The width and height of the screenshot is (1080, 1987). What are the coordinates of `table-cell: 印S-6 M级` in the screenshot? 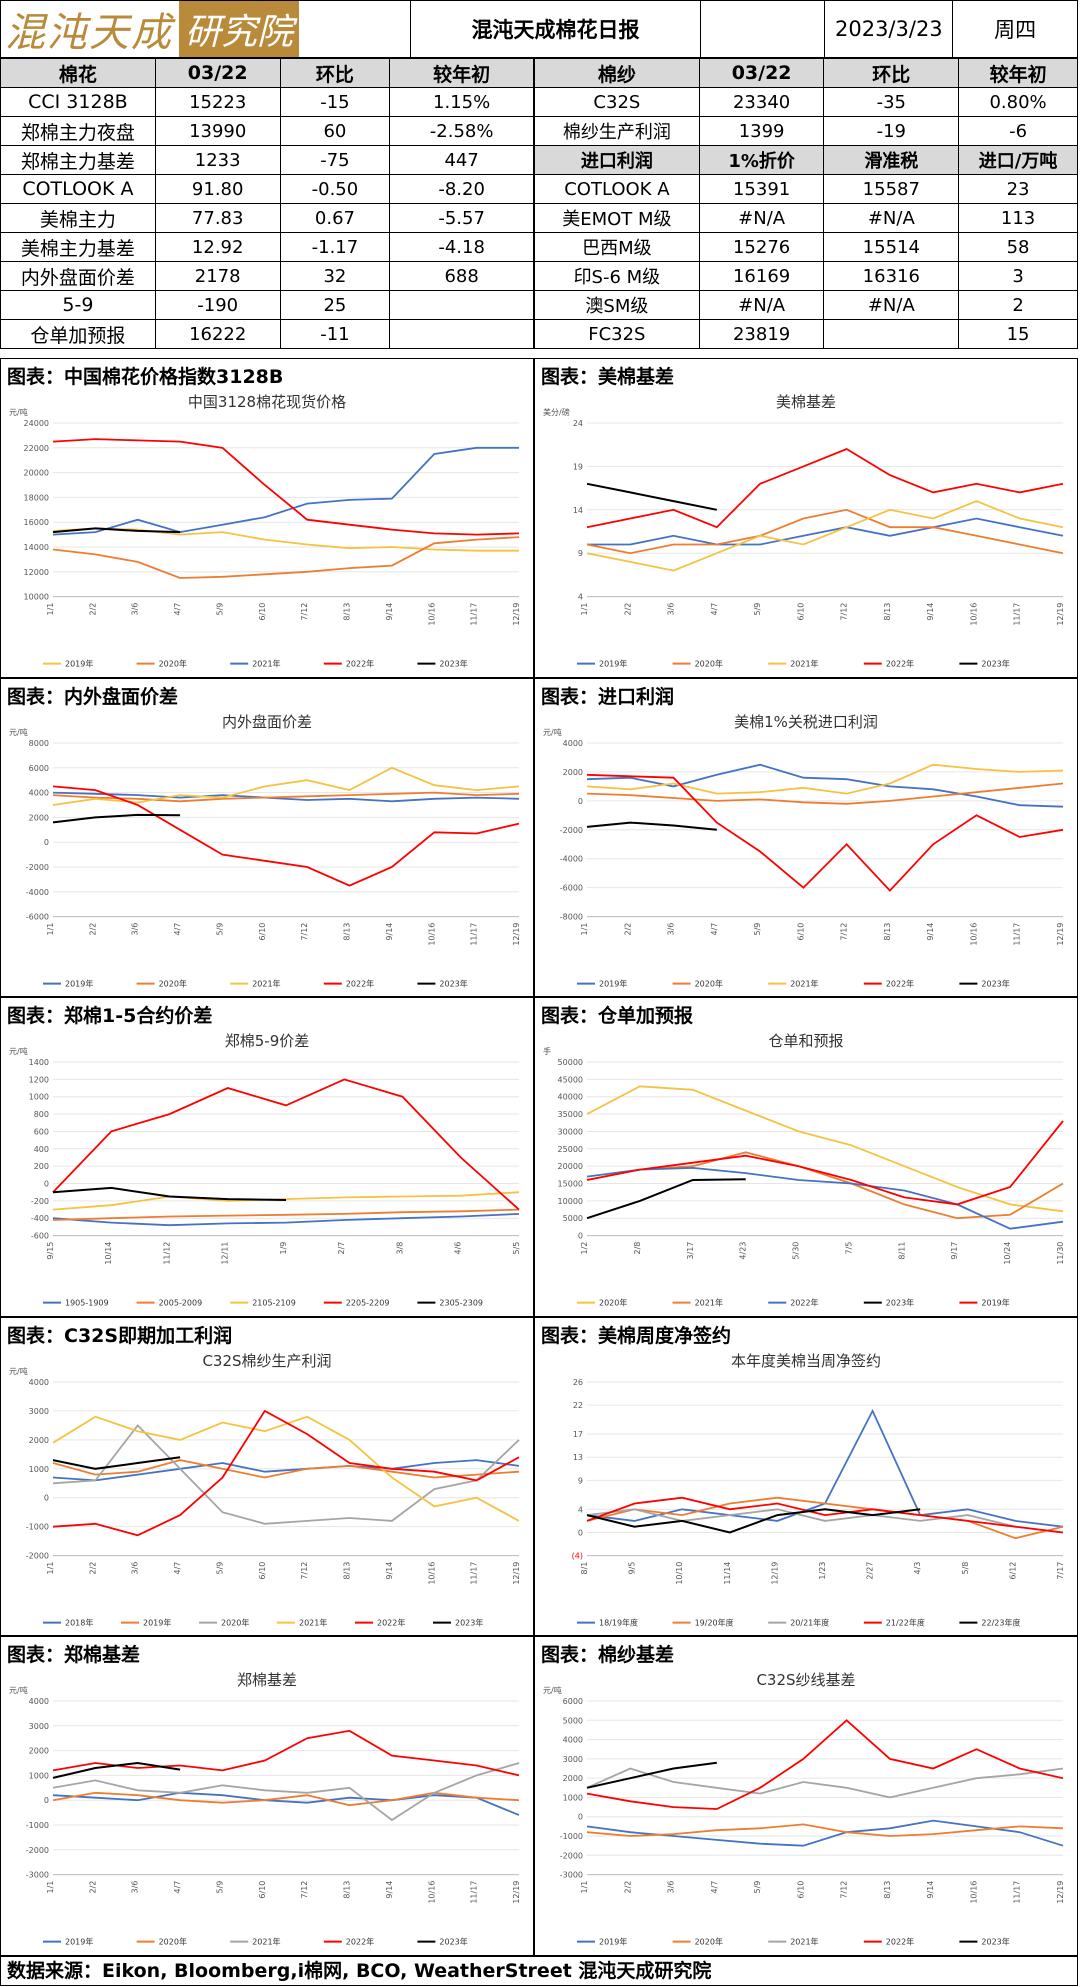 It's located at (617, 276).